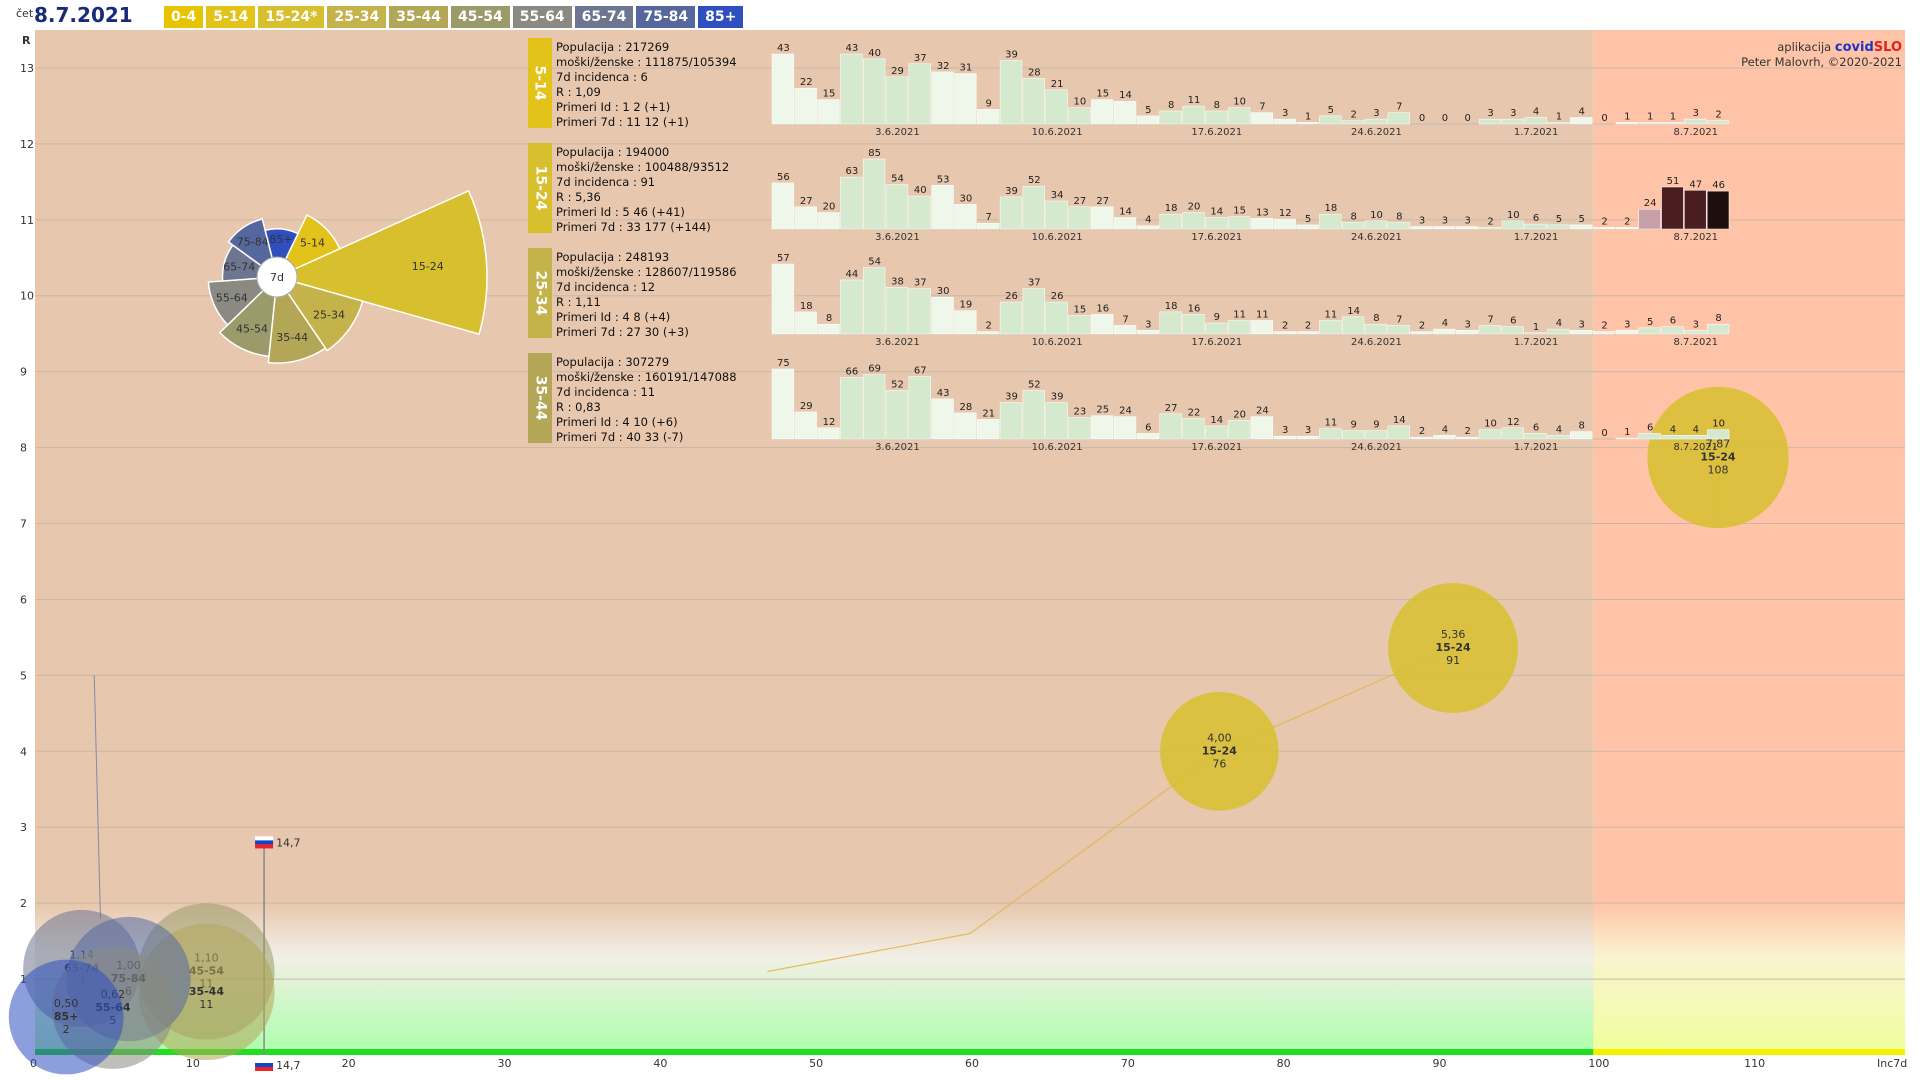 Image resolution: width=1920 pixels, height=1080 pixels. I want to click on panel-bar-label: 26, so click(1057, 296).